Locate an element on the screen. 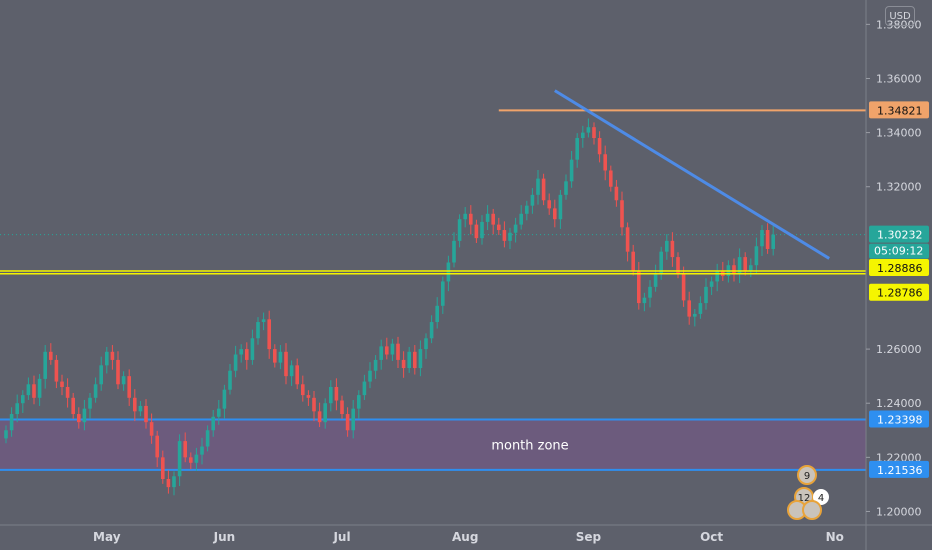  event-badge-9-circle is located at coordinates (807, 475).